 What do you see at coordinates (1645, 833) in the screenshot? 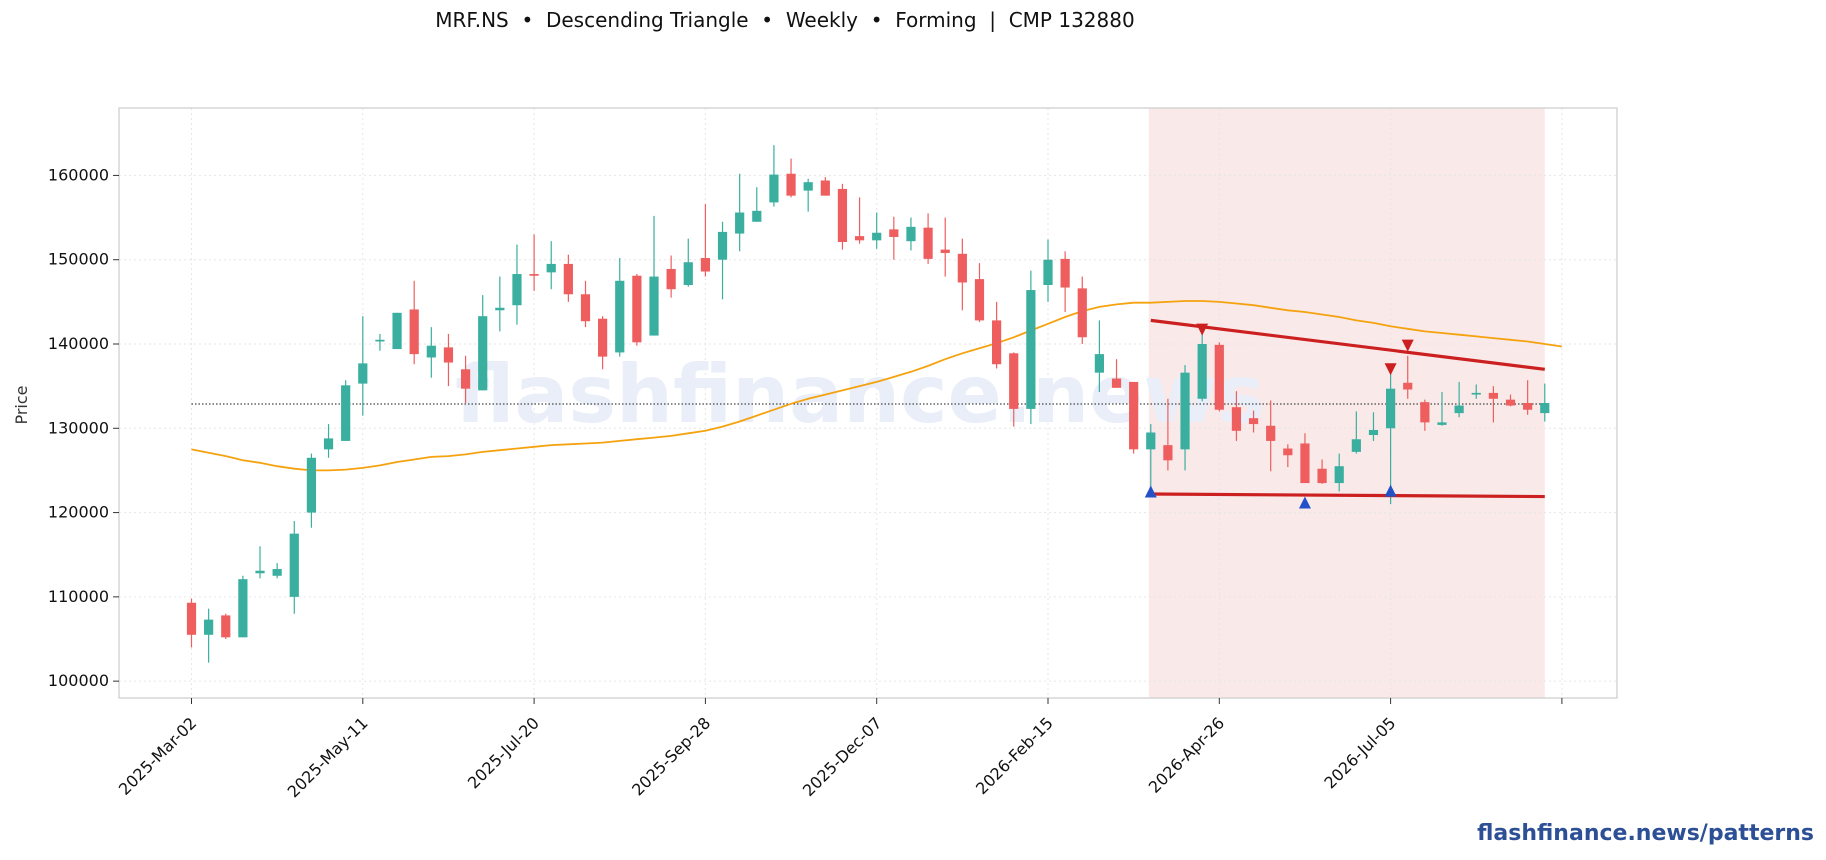
I see `footer-link: flashfinance.news/patterns` at bounding box center [1645, 833].